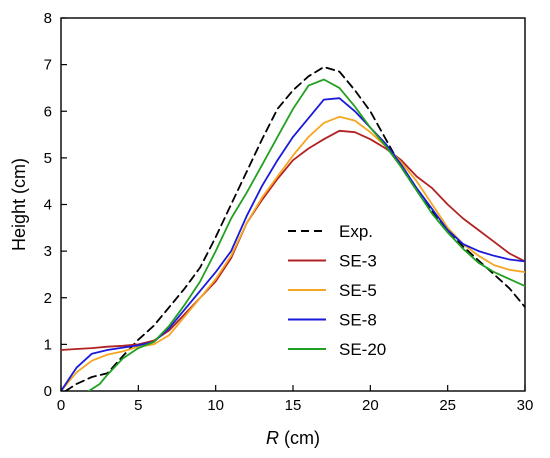 Image resolution: width=550 pixels, height=458 pixels. I want to click on y-tick-label: 7, so click(48, 65).